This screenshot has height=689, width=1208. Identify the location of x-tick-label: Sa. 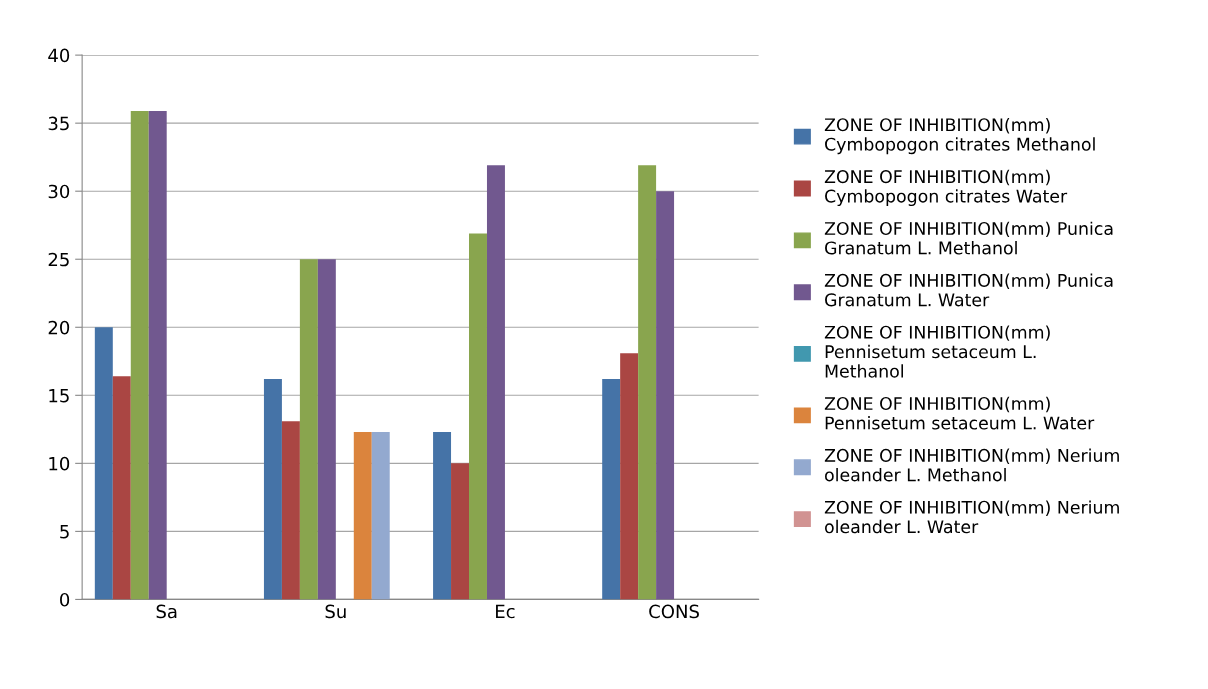
(166, 611).